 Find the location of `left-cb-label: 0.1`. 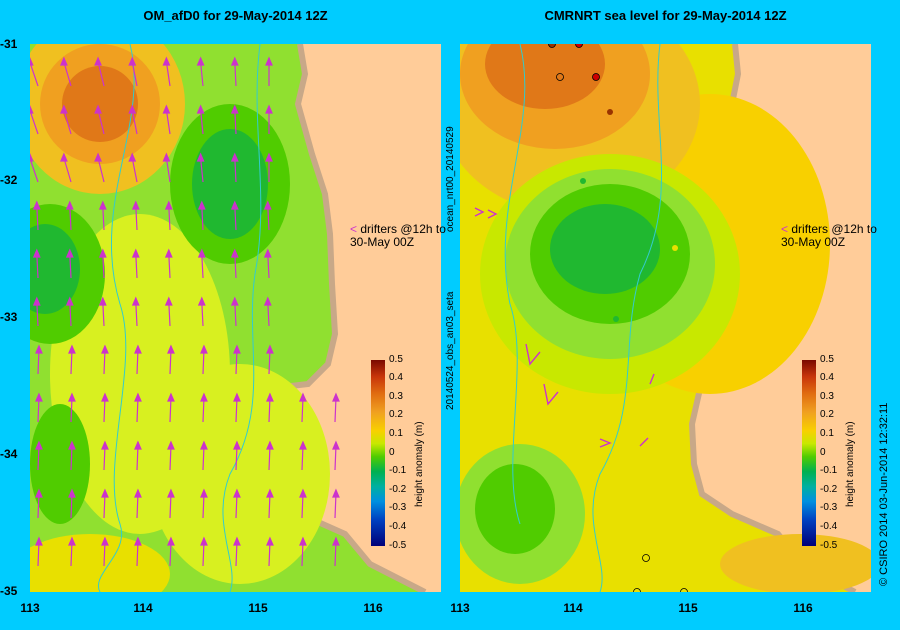

left-cb-label: 0.1 is located at coordinates (396, 433).